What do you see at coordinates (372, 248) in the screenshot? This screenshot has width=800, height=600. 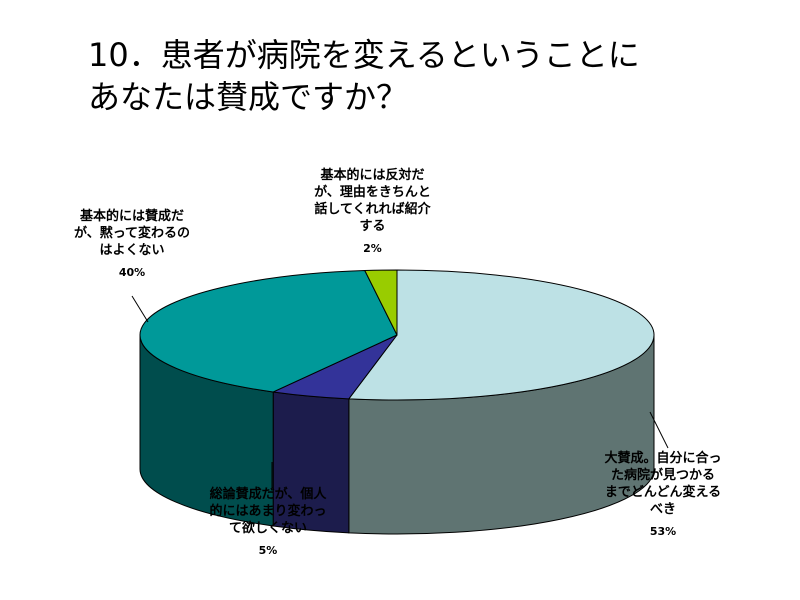 I see `slice-value-label: 2%` at bounding box center [372, 248].